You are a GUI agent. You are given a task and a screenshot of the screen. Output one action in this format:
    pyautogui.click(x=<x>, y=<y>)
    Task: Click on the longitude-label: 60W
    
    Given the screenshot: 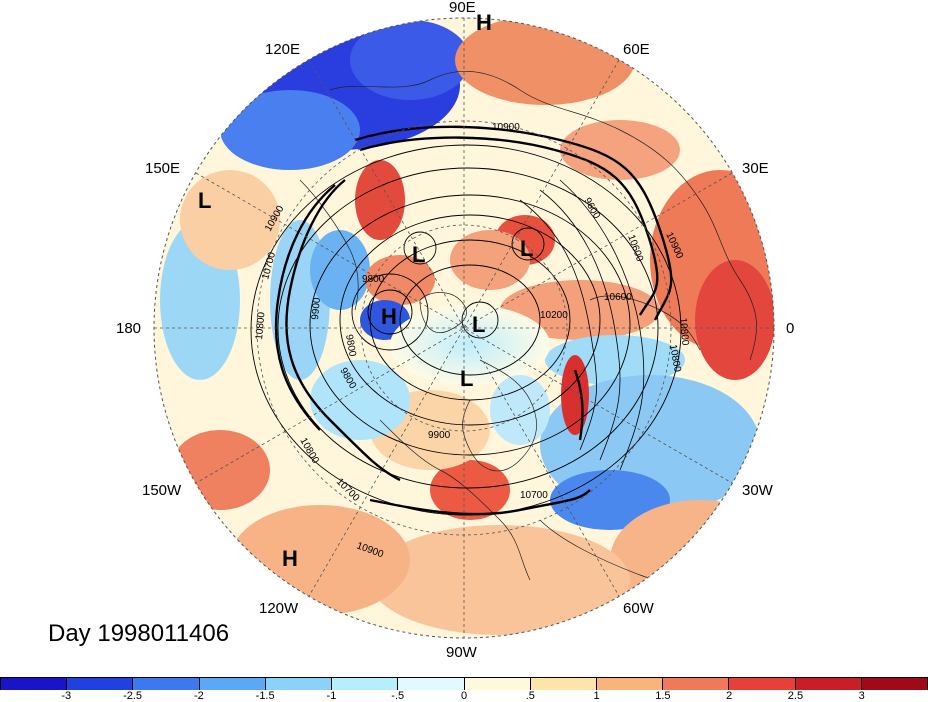 What is the action you would take?
    pyautogui.click(x=638, y=608)
    